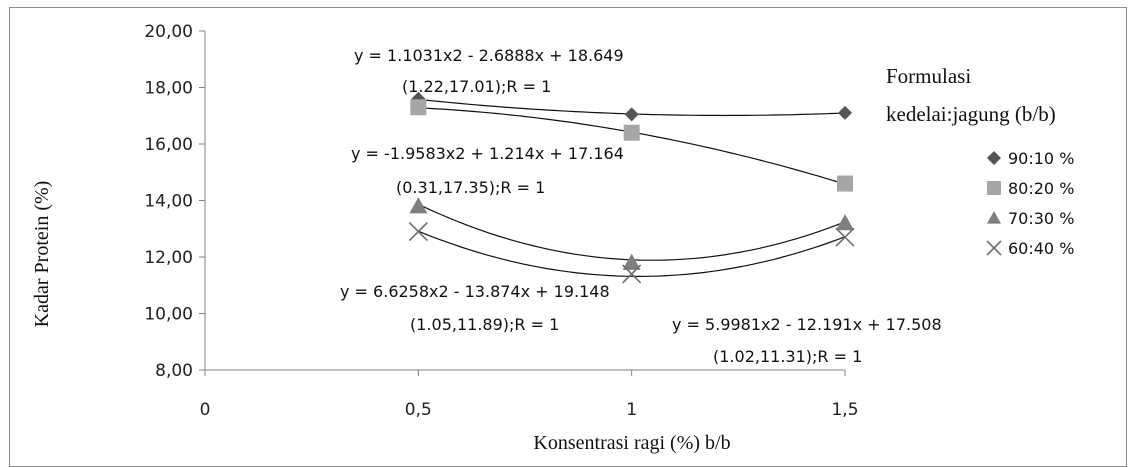 The width and height of the screenshot is (1134, 467). Describe the element at coordinates (168, 89) in the screenshot. I see `y-tick-label: 18,00` at that location.